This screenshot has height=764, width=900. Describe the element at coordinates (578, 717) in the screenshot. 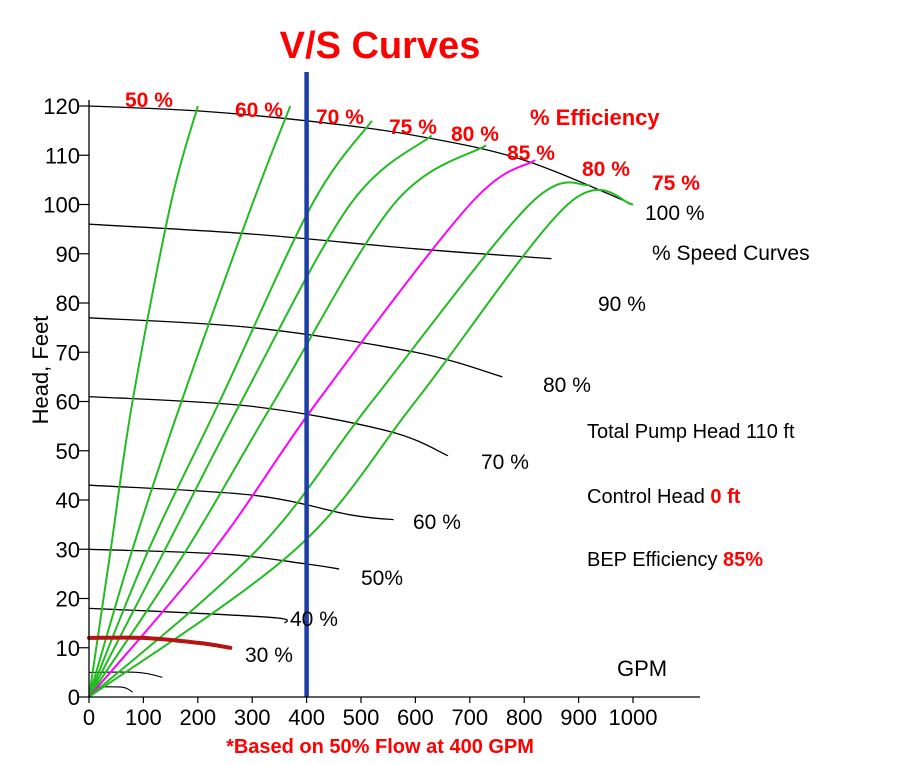

I see `x-tick-label-9: 900` at that location.